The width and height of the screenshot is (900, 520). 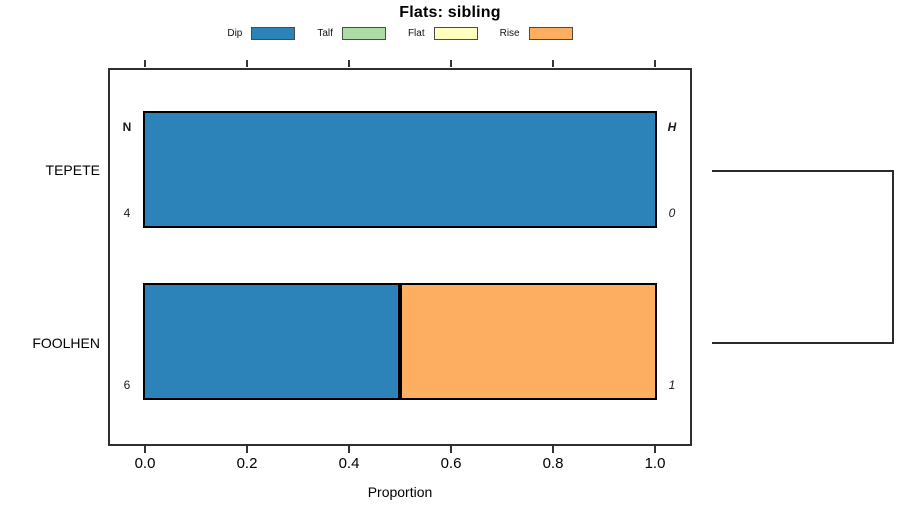 What do you see at coordinates (66, 343) in the screenshot?
I see `category-label-foolhen: FOOLHEN` at bounding box center [66, 343].